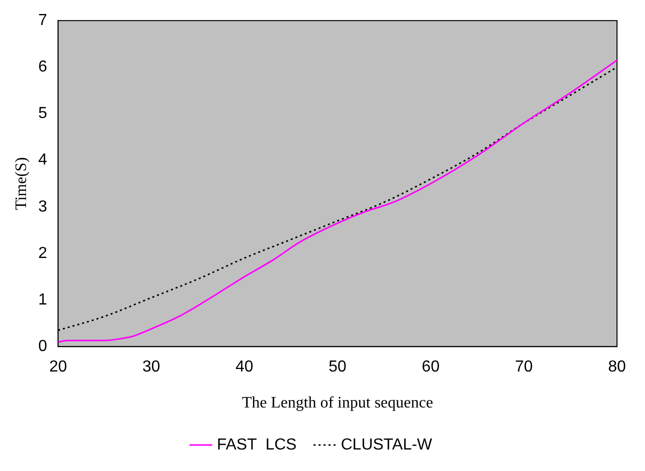  Describe the element at coordinates (43, 299) in the screenshot. I see `y-tick-label: 1` at that location.